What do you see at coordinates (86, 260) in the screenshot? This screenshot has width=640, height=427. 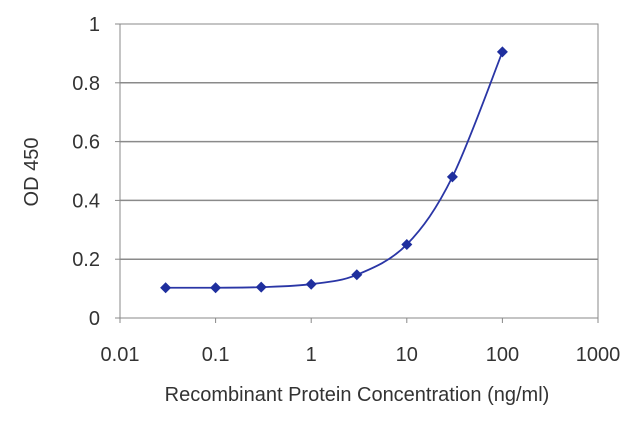 I see `y-tick-label: 0.2` at bounding box center [86, 260].